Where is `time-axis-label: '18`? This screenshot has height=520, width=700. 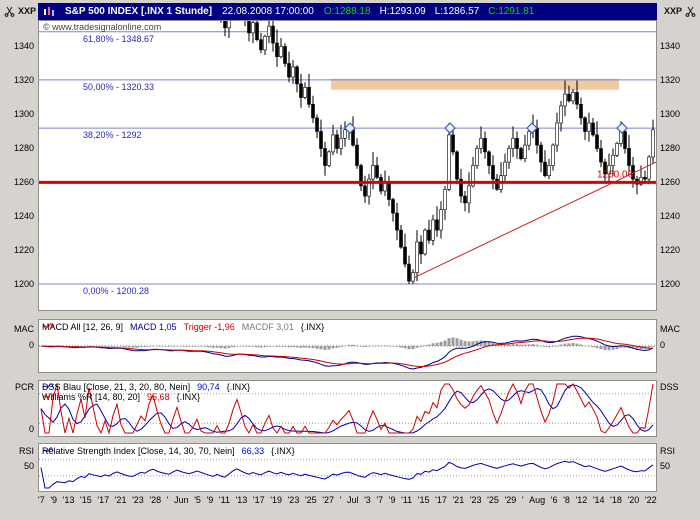
time-axis-label: '18 is located at coordinates (616, 500).